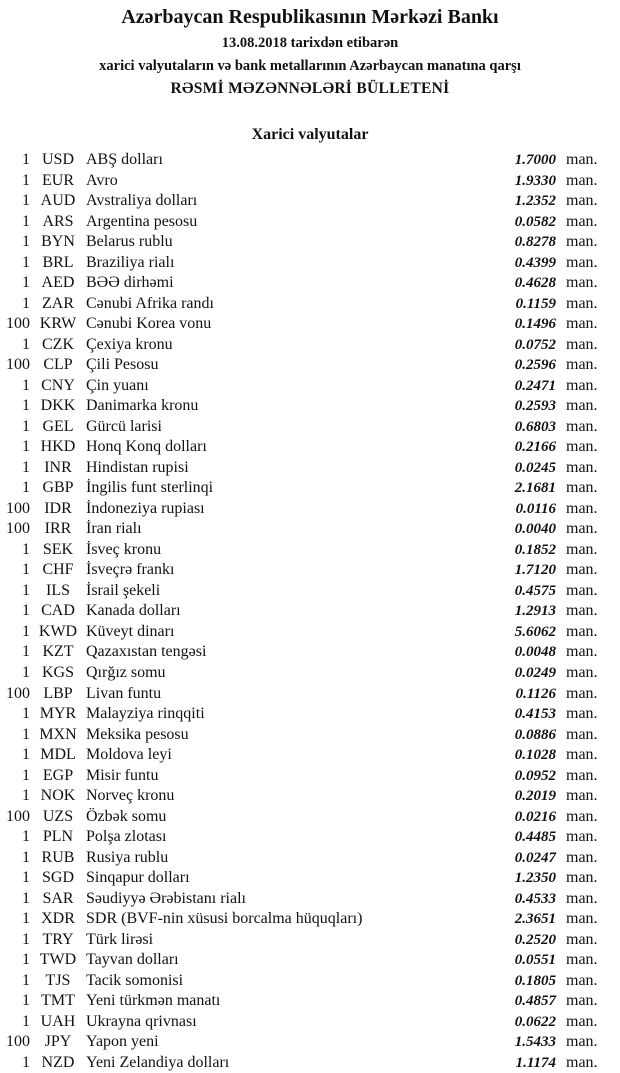  I want to click on exchange-rate: 0.2019, so click(535, 796).